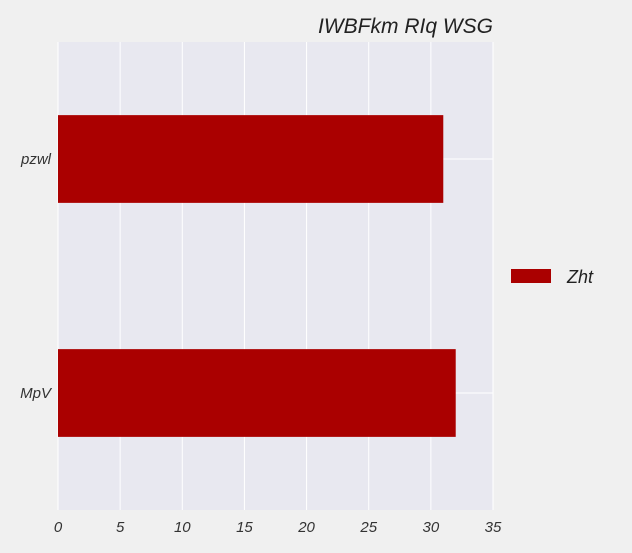 The height and width of the screenshot is (553, 632). What do you see at coordinates (493, 527) in the screenshot?
I see `x-tick-label: 35` at bounding box center [493, 527].